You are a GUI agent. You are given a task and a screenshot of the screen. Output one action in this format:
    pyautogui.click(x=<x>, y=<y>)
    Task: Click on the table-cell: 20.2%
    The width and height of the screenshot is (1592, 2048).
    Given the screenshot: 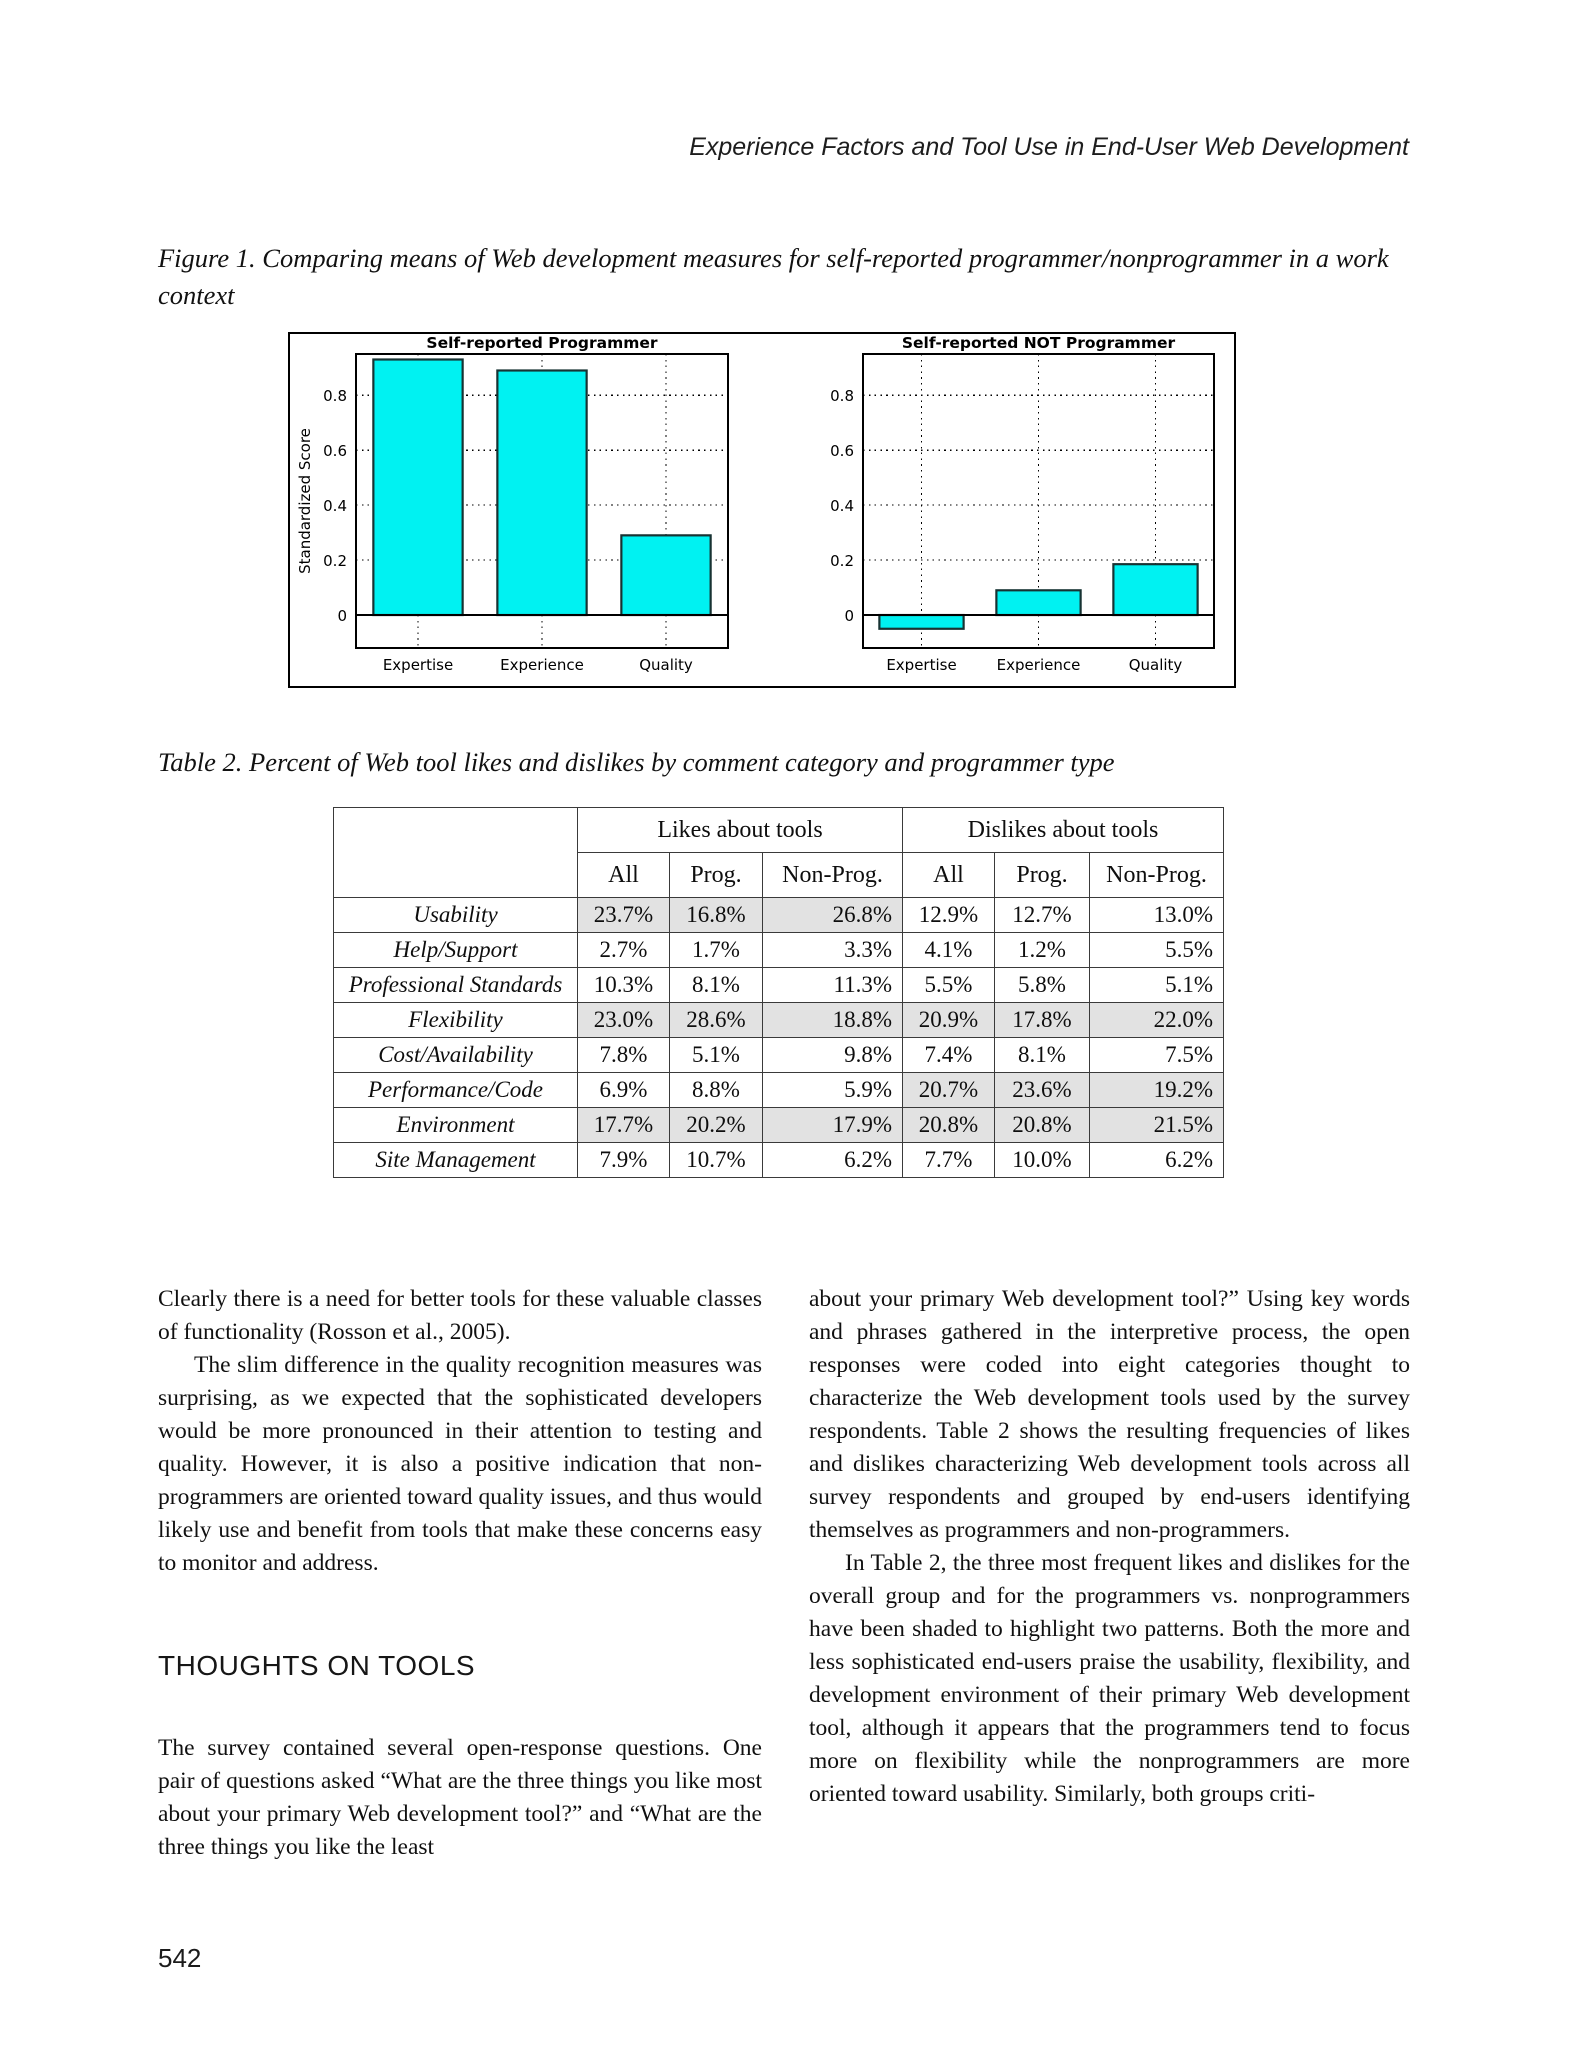 What is the action you would take?
    pyautogui.click(x=716, y=1125)
    